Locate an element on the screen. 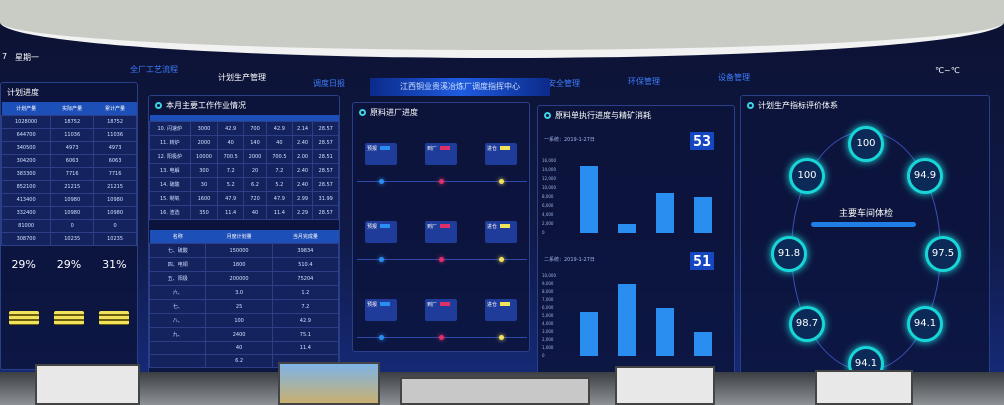 This screenshot has height=405, width=1004. table-cell: 21215 is located at coordinates (115, 187).